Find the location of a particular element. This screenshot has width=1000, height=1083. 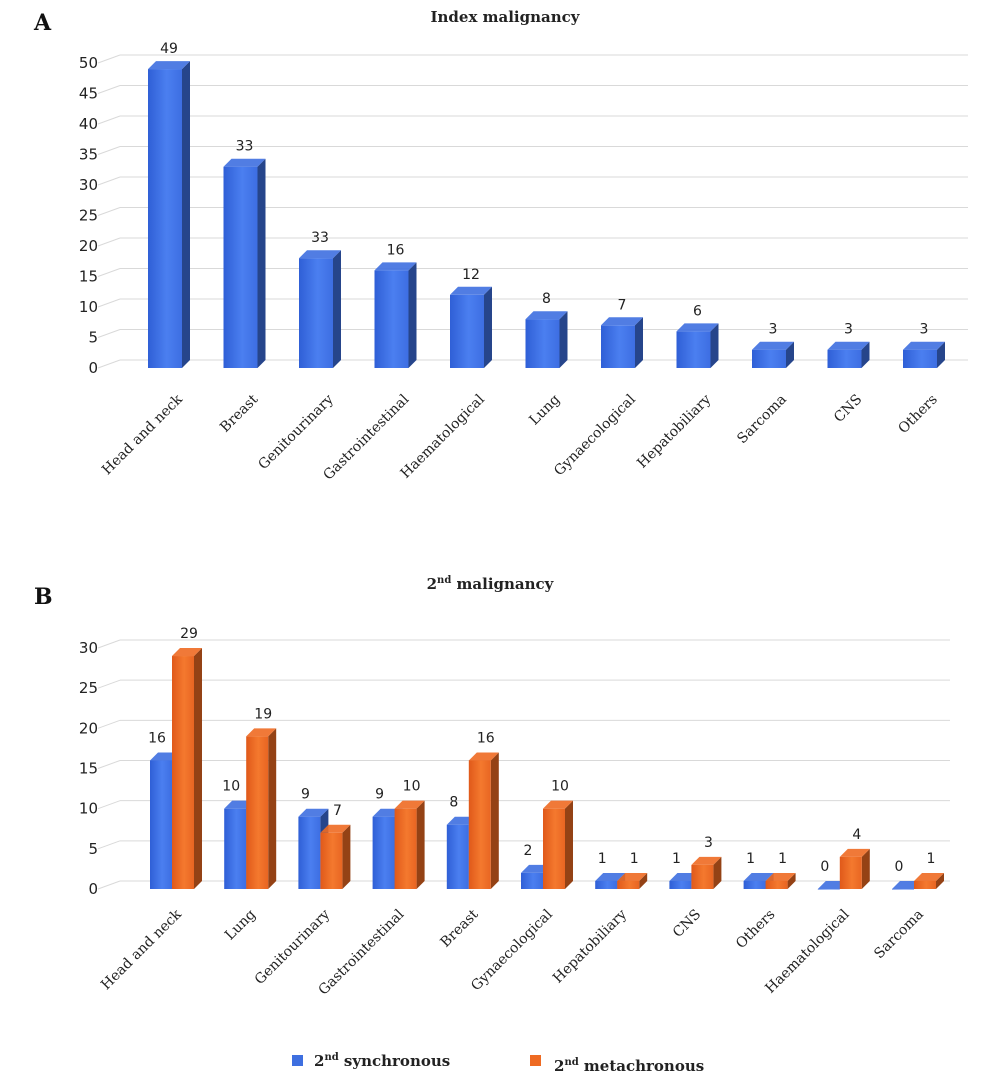

data-label: 12 is located at coordinates (471, 275).